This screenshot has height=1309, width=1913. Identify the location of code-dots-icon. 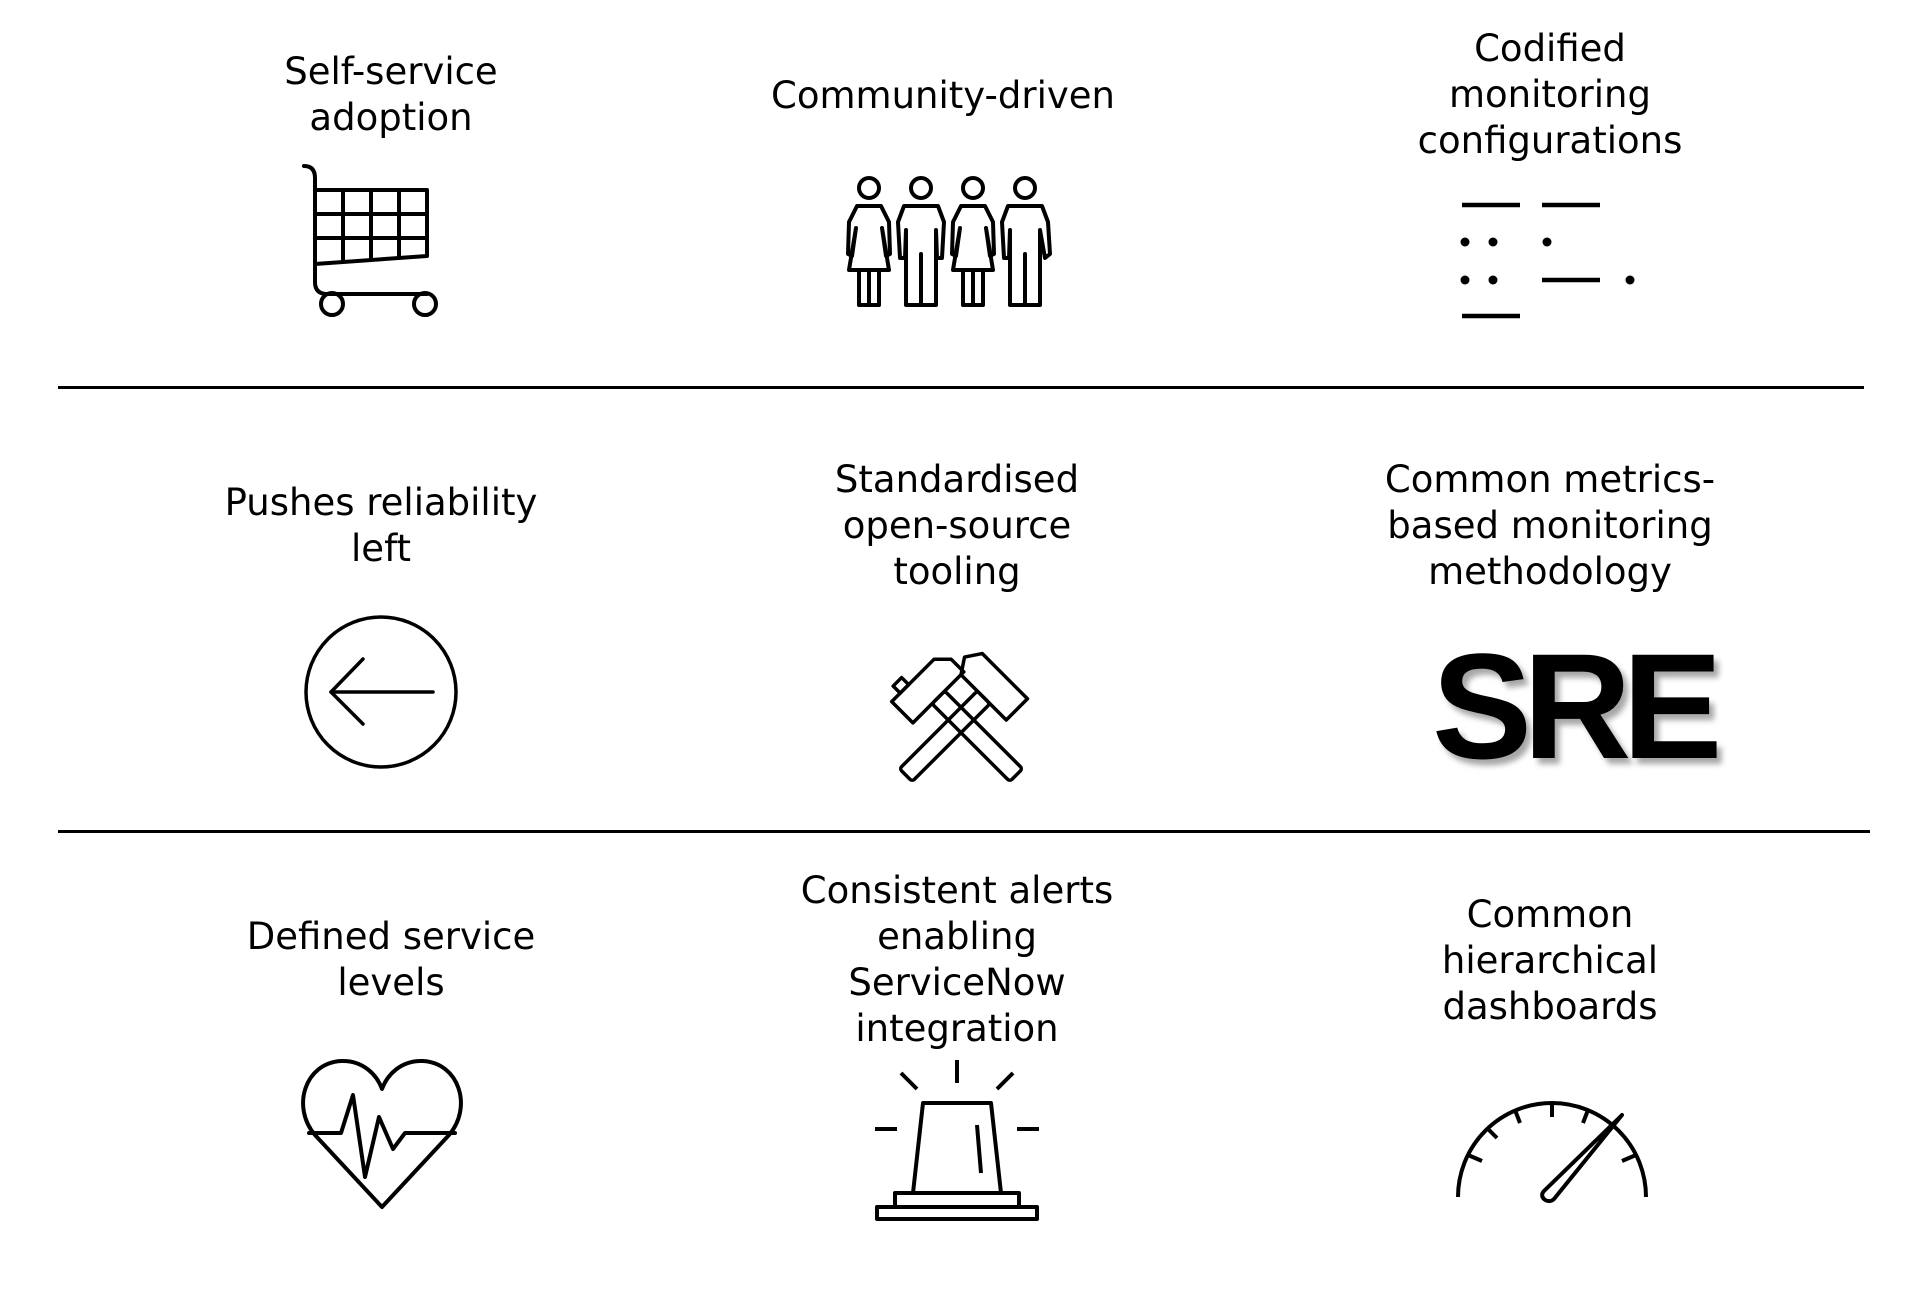
(1547, 260).